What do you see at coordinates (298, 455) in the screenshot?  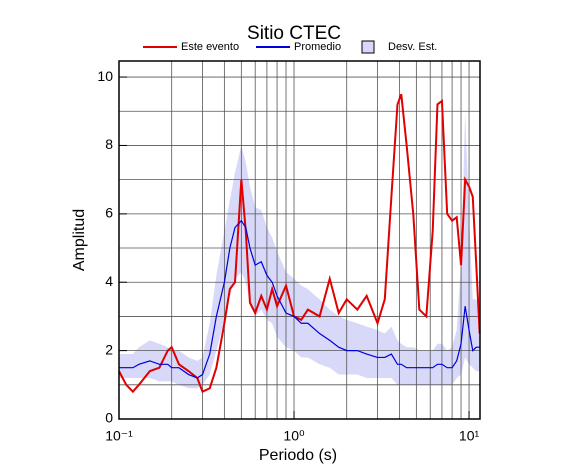 I see `x-axis-label: Periodo (s)` at bounding box center [298, 455].